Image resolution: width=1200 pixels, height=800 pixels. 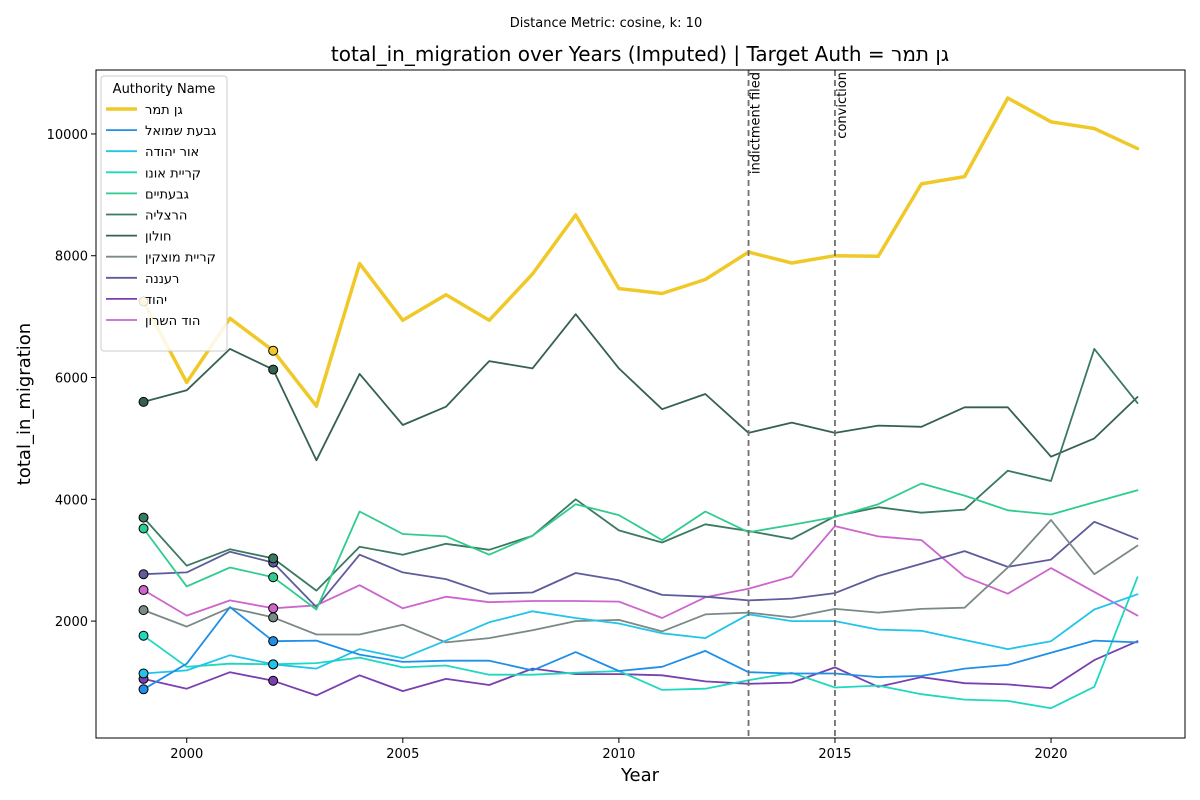 I want to click on legend-entry: גן תמר, so click(x=164, y=110).